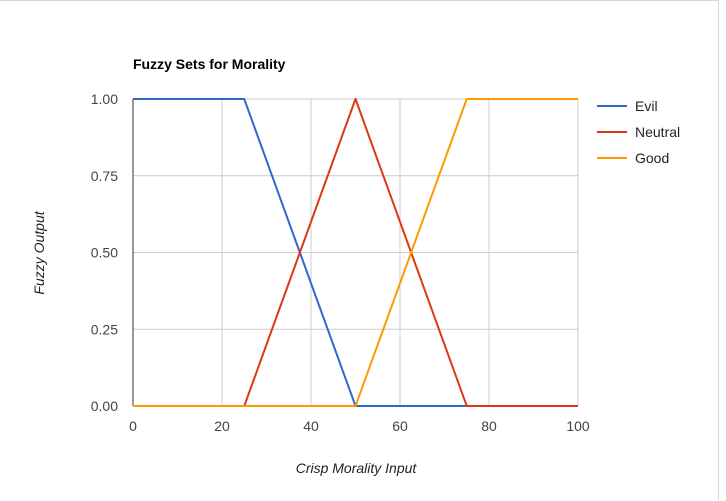 This screenshot has height=501, width=726. Describe the element at coordinates (489, 426) in the screenshot. I see `x-tick-label: 80` at that location.